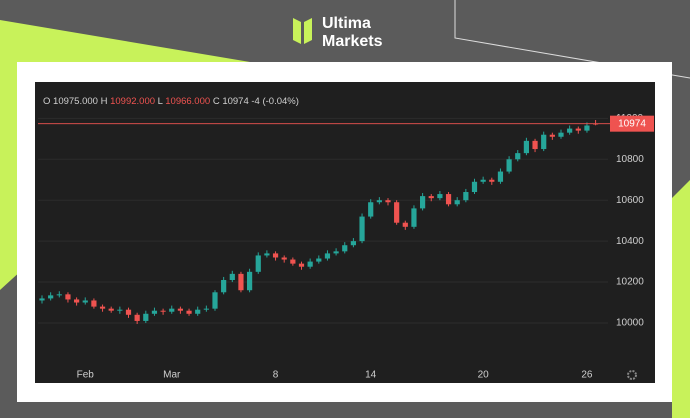 Image resolution: width=690 pixels, height=418 pixels. I want to click on x-tick-label: 14, so click(371, 375).